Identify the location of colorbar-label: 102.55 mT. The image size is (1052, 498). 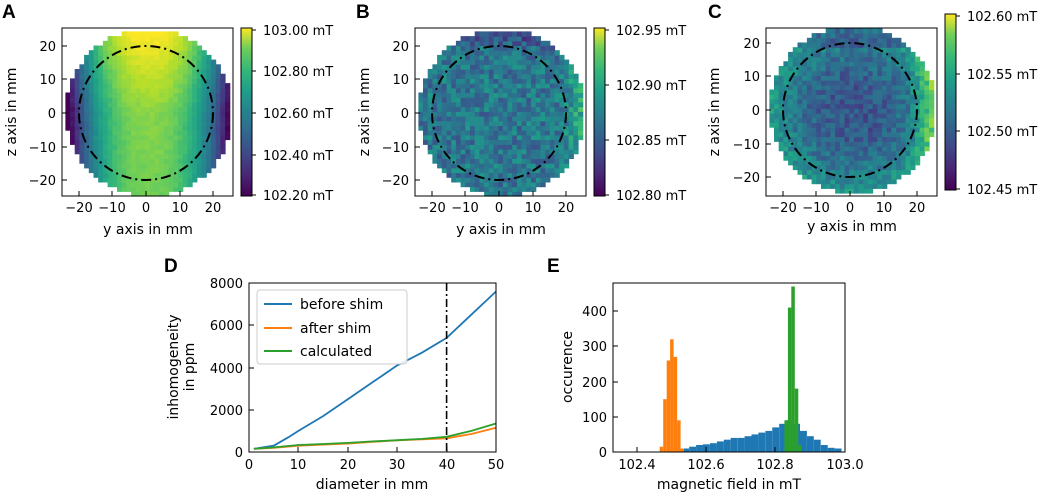
(1002, 75).